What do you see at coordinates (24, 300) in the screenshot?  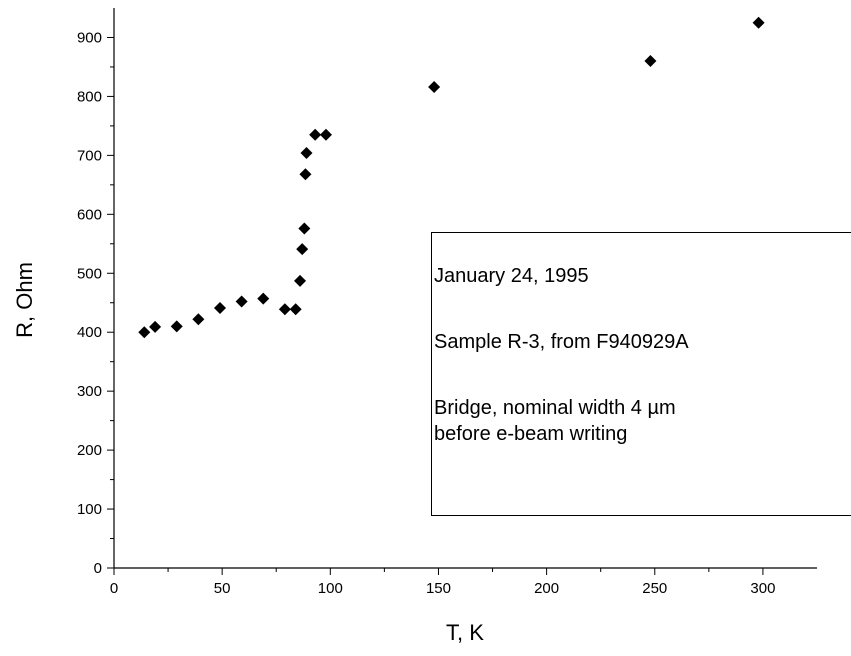 I see `y-axis-title: R, Ohm` at bounding box center [24, 300].